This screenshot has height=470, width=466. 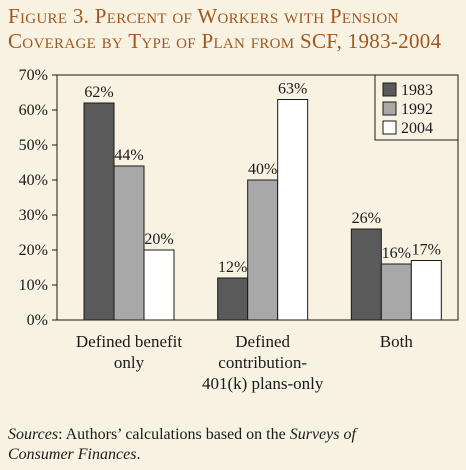 What do you see at coordinates (426, 250) in the screenshot?
I see `data-label: 17%` at bounding box center [426, 250].